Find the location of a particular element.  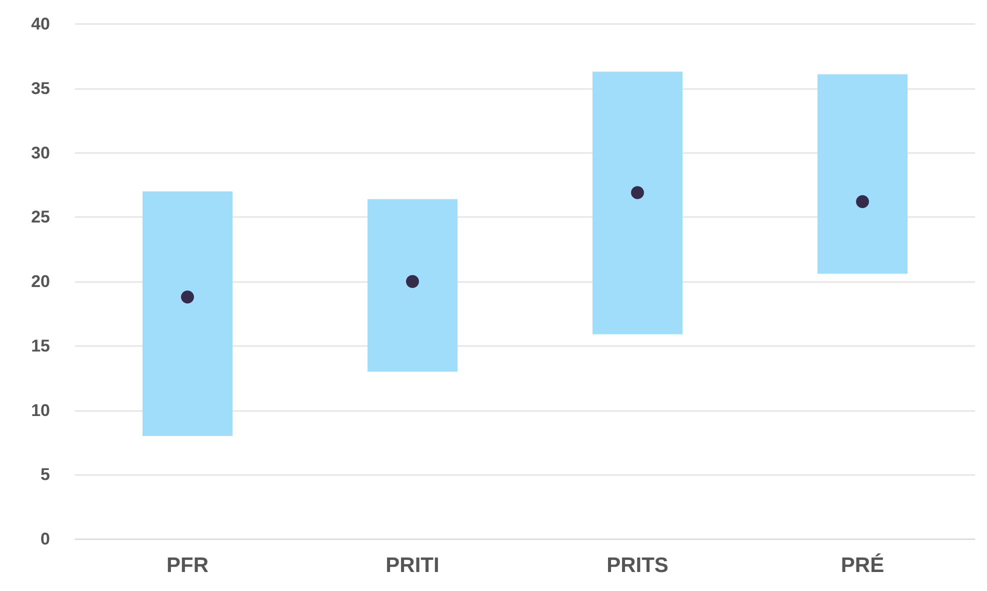

y-tick-label: 30 is located at coordinates (40, 152).